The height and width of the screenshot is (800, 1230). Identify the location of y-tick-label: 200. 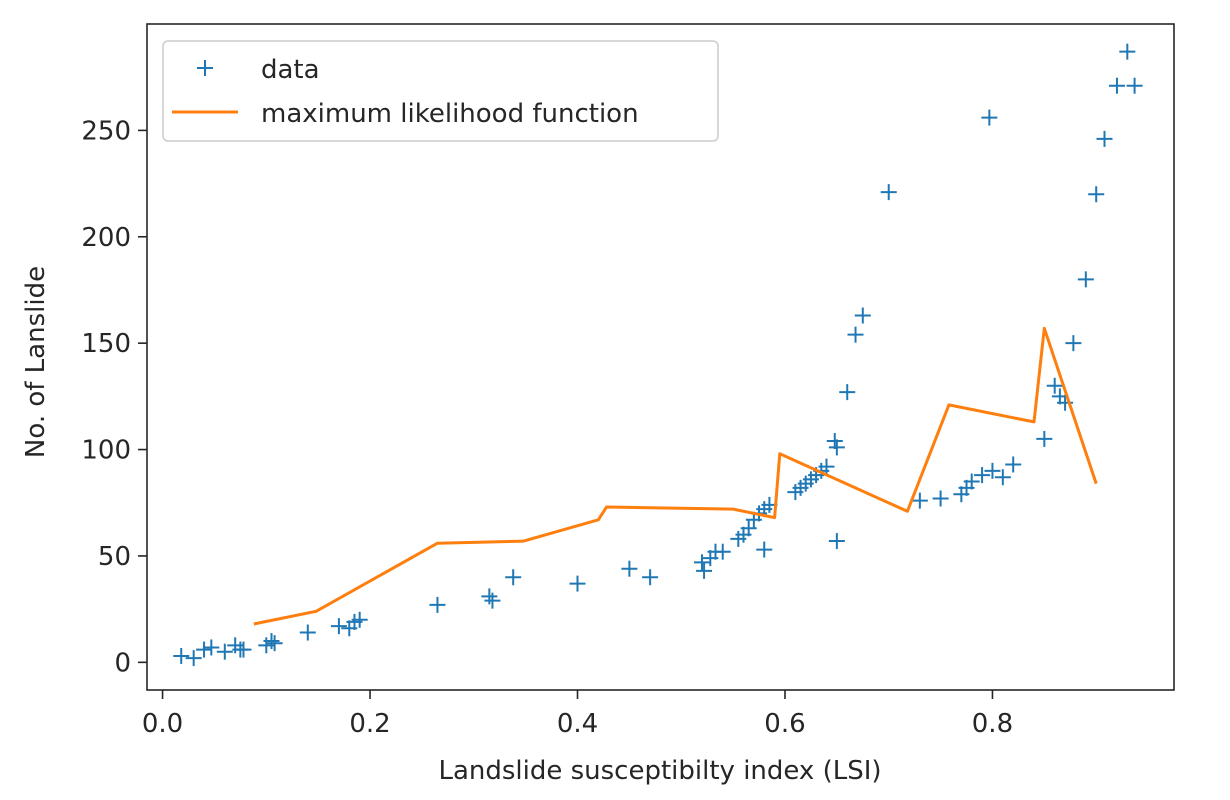
(106, 238).